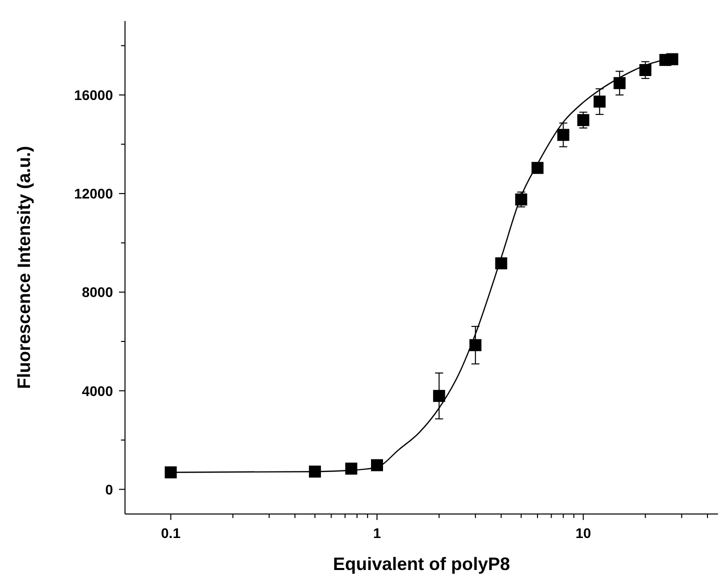 The image size is (722, 581). Describe the element at coordinates (377, 533) in the screenshot. I see `x-tick-label: 1` at that location.